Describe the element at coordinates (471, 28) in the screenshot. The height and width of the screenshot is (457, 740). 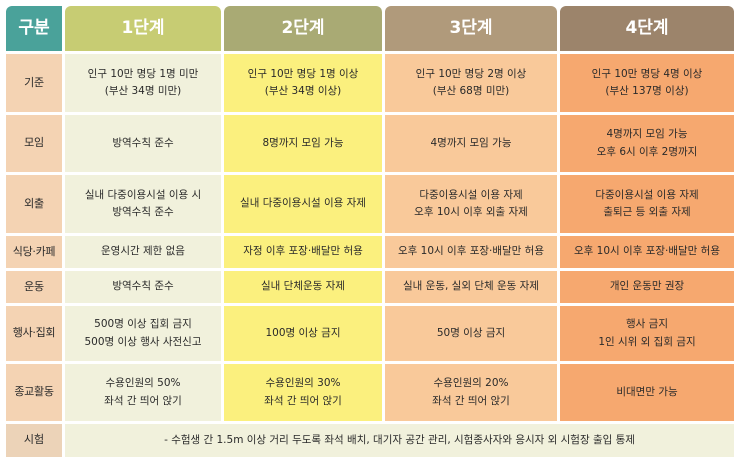
I see `header-stage-3: 3단계` at that location.